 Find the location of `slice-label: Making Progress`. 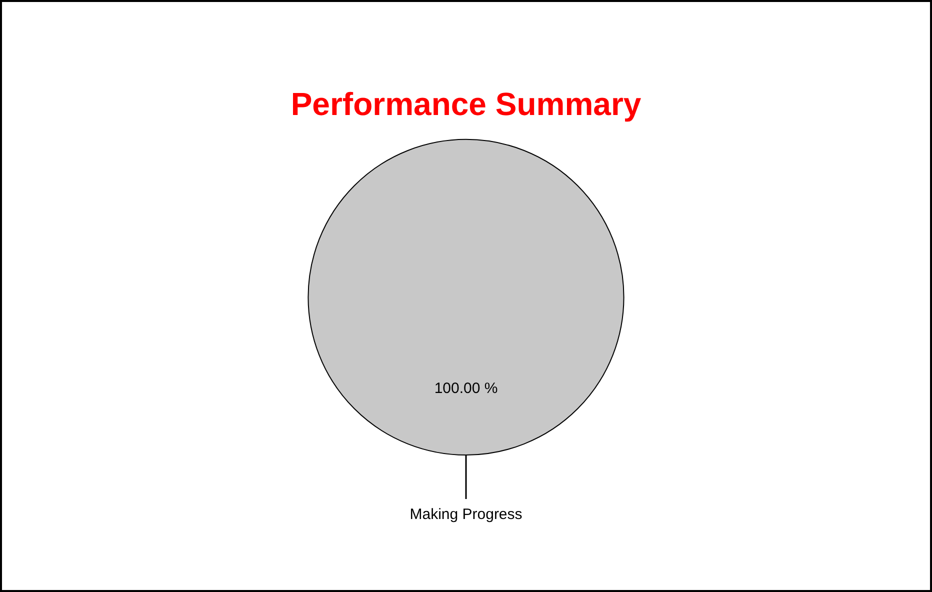

slice-label: Making Progress is located at coordinates (466, 515).